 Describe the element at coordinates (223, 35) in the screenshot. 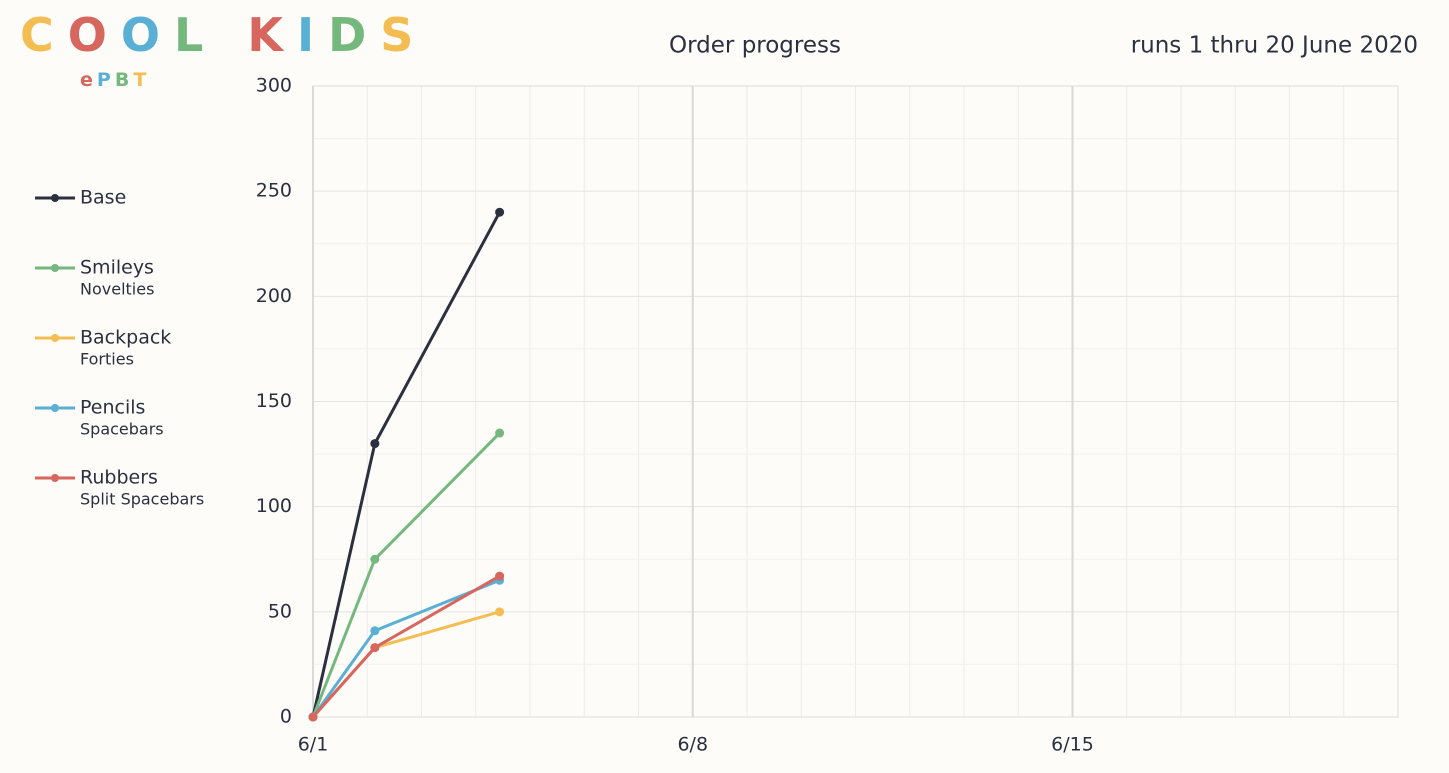

I see `logo-title: COOL KIDS` at that location.